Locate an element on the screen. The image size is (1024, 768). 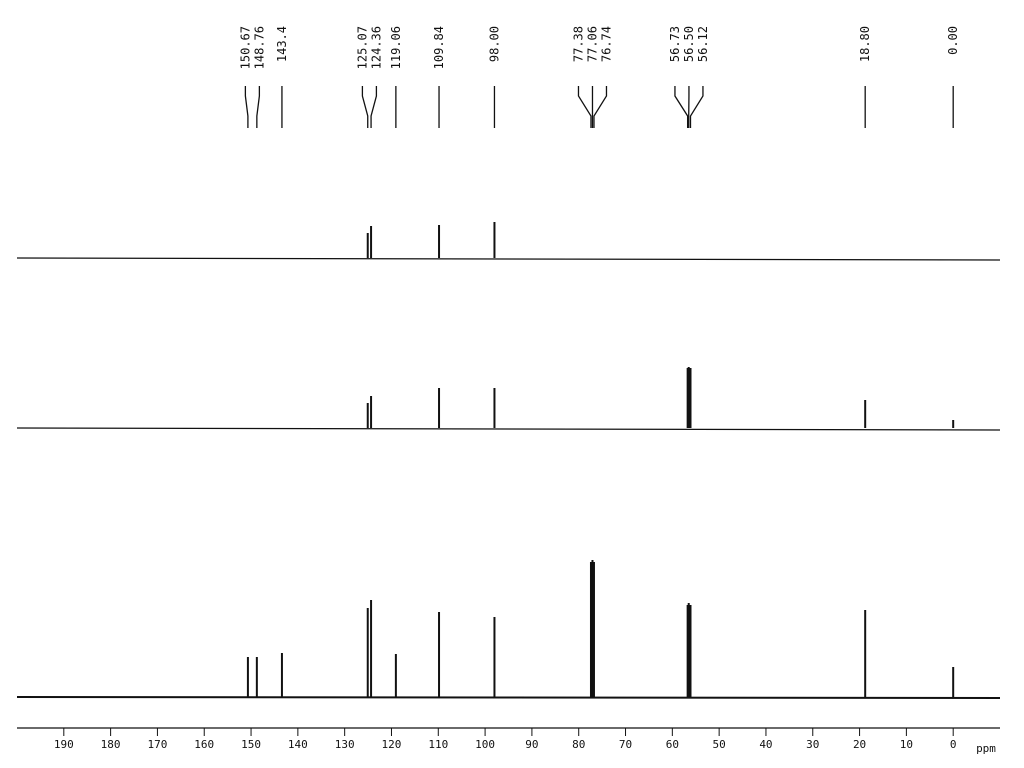
x-tick-label: 80 is located at coordinates (578, 744).